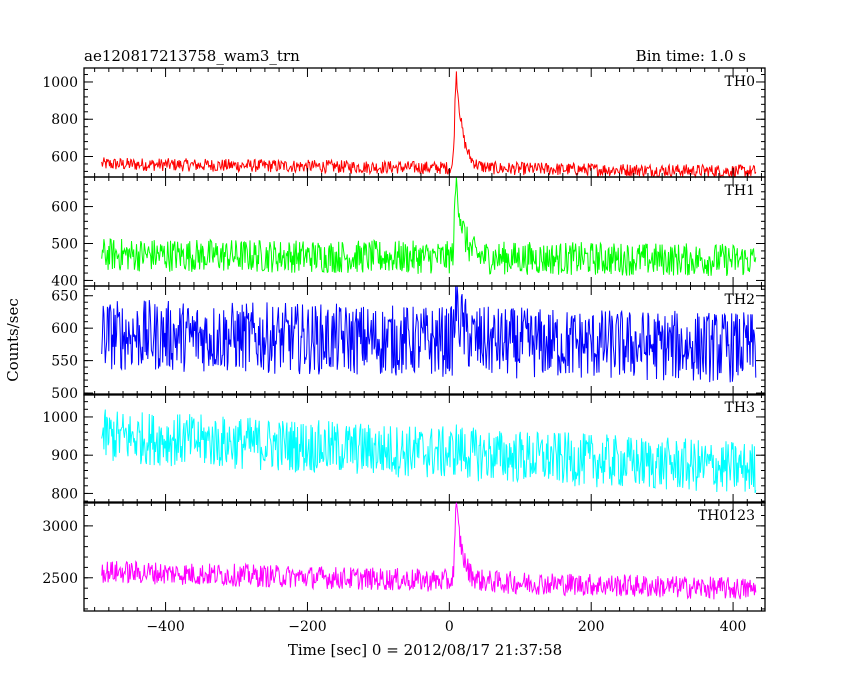 This screenshot has height=680, width=850. Describe the element at coordinates (60, 527) in the screenshot. I see `y-tick-label: 3000` at that location.